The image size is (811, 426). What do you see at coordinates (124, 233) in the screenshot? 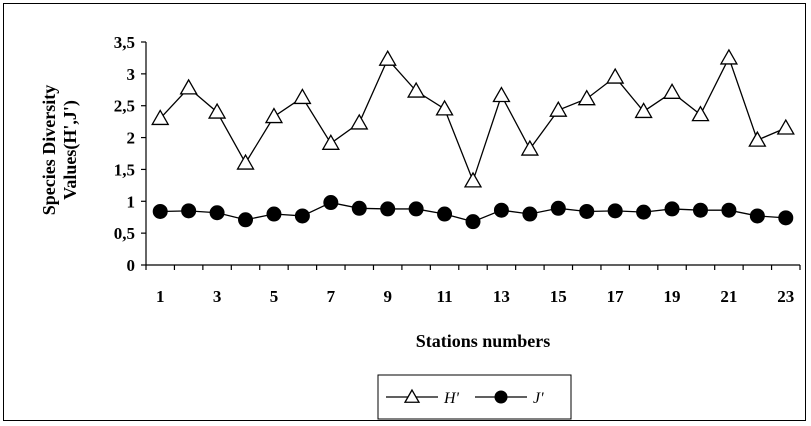
I see `y-tick-label: 0,5` at bounding box center [124, 233].